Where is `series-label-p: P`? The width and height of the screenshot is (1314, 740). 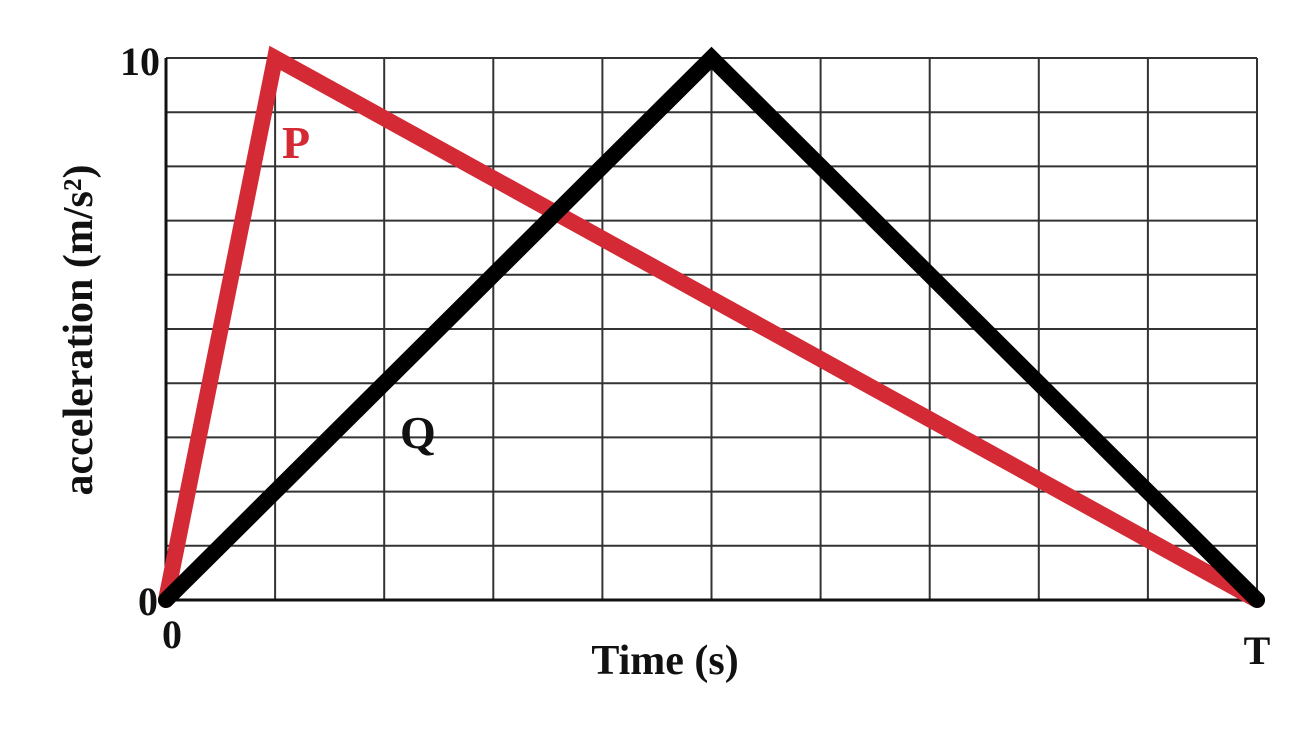 series-label-p: P is located at coordinates (296, 142).